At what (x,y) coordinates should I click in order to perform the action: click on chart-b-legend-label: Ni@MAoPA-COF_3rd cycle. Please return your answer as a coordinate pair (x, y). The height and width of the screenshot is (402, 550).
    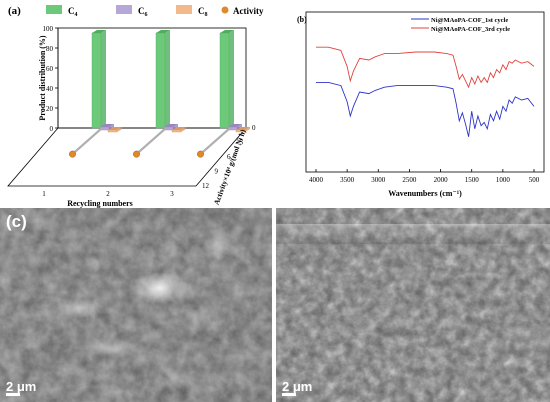
    Looking at the image, I should click on (470, 29).